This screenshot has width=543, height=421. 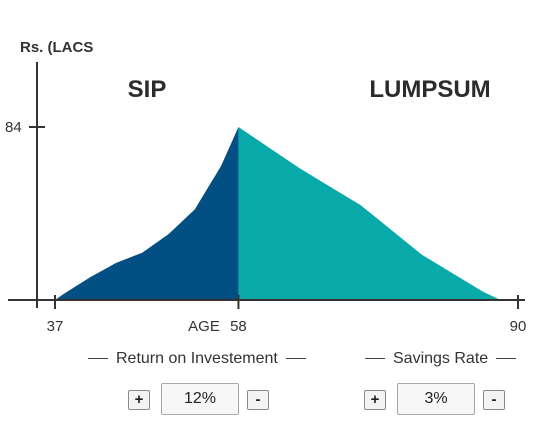 I want to click on return-label: Return on Investement, so click(x=197, y=359).